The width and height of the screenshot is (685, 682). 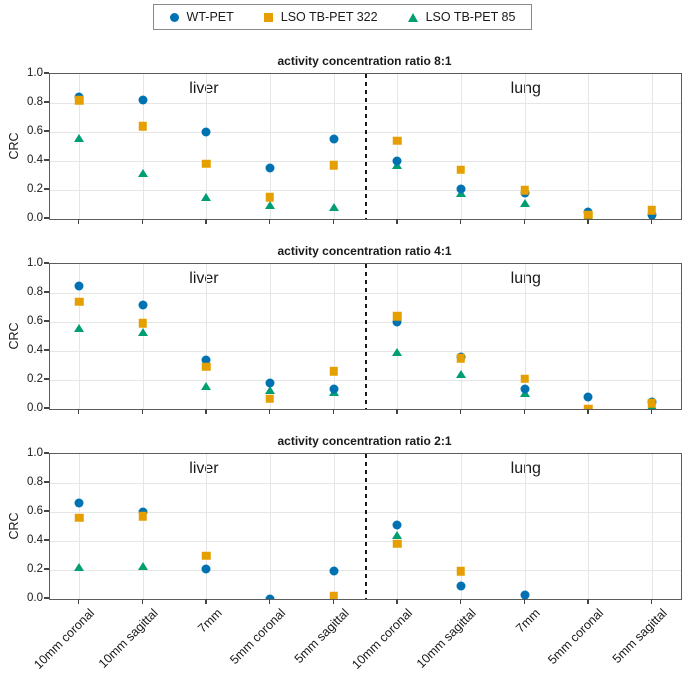 I want to click on y-tick-label: 0.8, so click(x=35, y=102).